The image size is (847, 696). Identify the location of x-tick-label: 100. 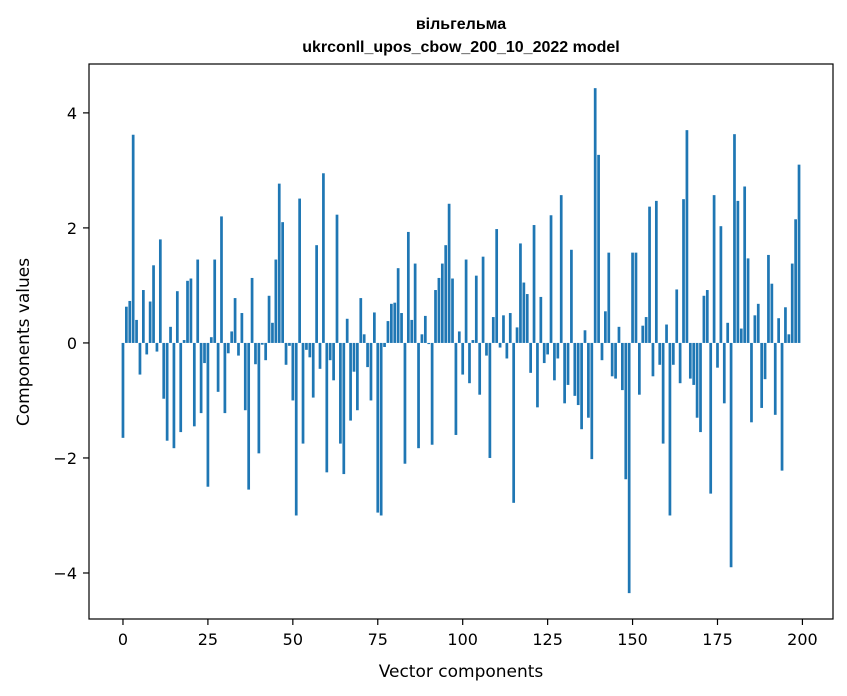
(462, 639).